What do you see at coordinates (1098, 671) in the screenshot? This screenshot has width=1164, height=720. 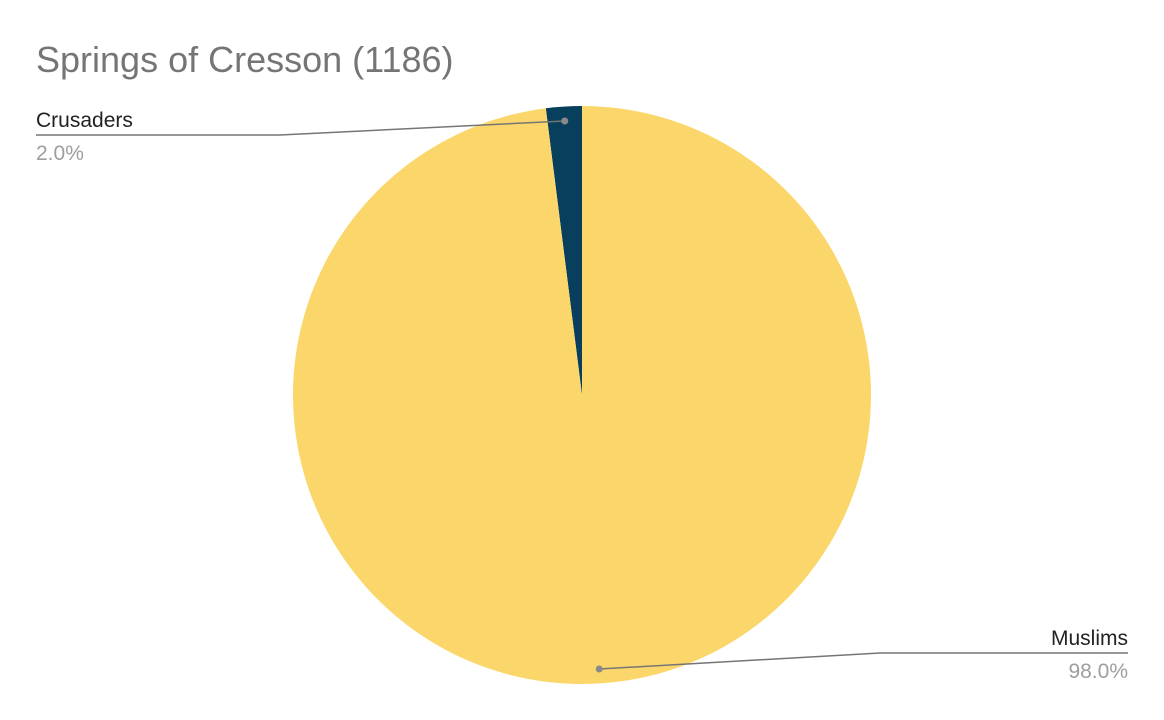 I see `slice-percent-label: 98.0%` at bounding box center [1098, 671].